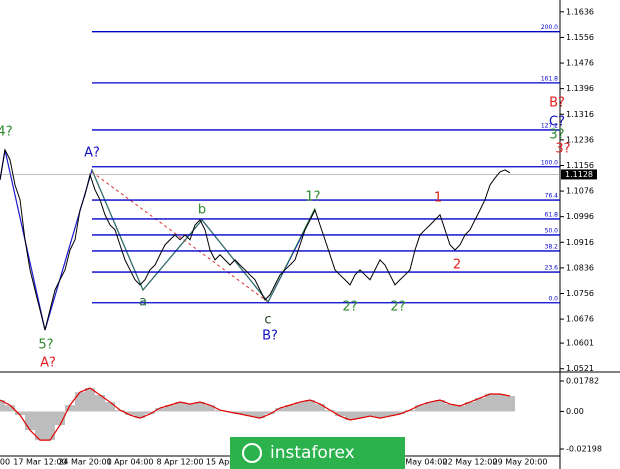 The width and height of the screenshot is (620, 469). What do you see at coordinates (457, 265) in the screenshot?
I see `wave-label: 2` at bounding box center [457, 265].